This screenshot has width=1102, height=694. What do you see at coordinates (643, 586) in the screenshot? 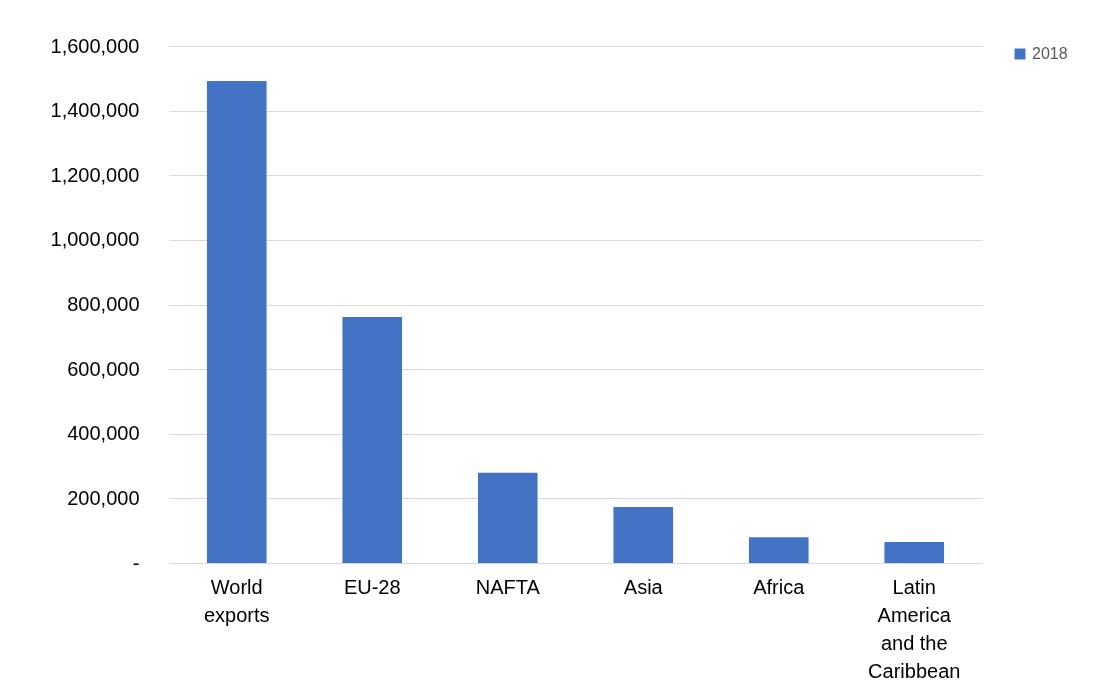
I see `x-tick-label: Asia` at bounding box center [643, 586].